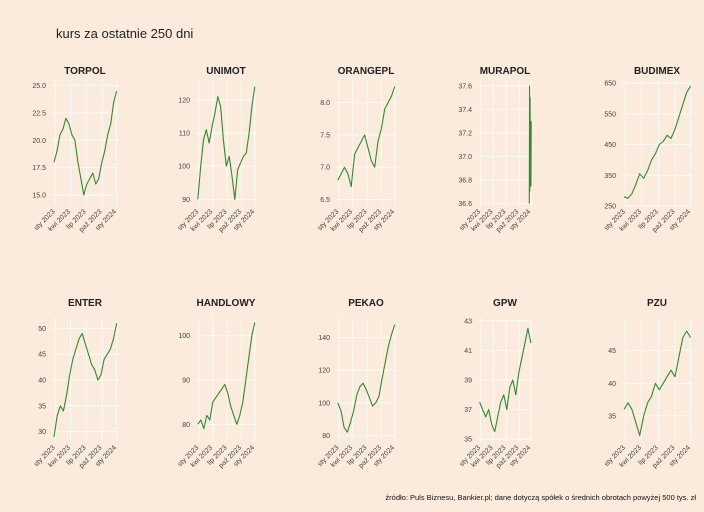 The width and height of the screenshot is (704, 512). Describe the element at coordinates (366, 71) in the screenshot. I see `panel-title: ORANGEPL` at that location.